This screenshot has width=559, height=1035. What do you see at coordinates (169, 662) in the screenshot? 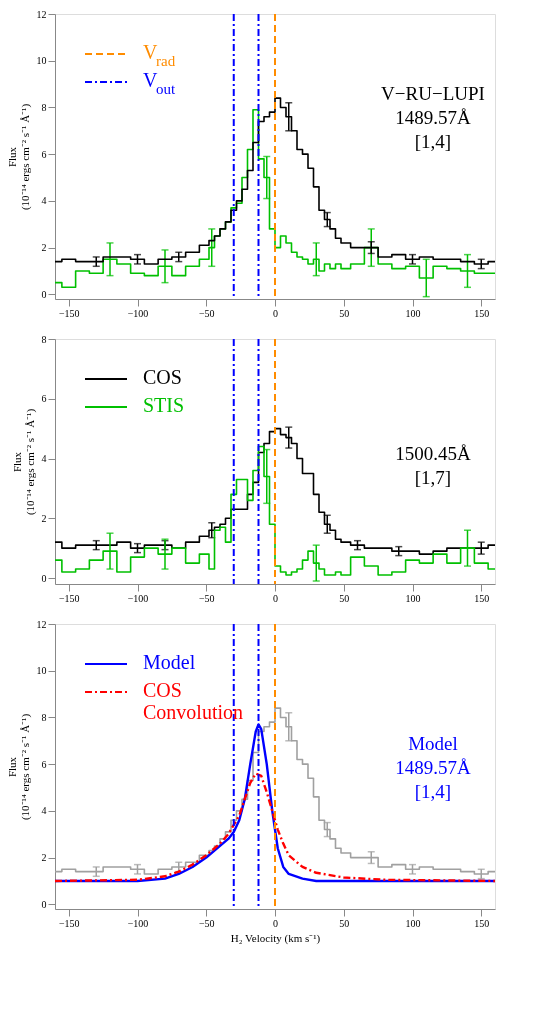
I see `legend-label: Model` at bounding box center [169, 662].